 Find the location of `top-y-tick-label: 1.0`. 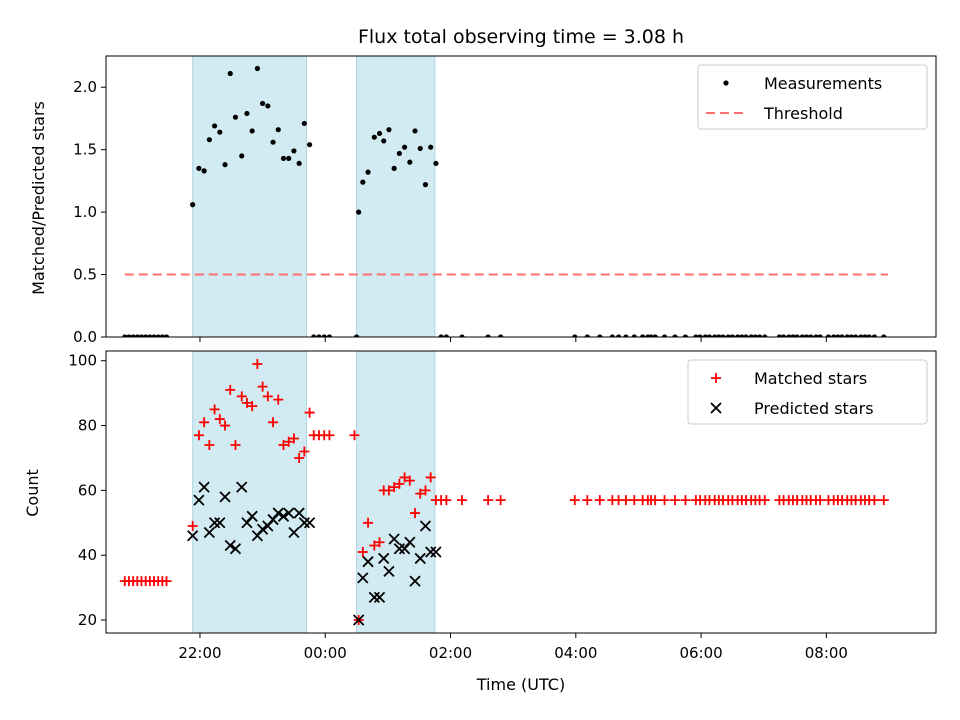

top-y-tick-label: 1.0 is located at coordinates (85, 212).